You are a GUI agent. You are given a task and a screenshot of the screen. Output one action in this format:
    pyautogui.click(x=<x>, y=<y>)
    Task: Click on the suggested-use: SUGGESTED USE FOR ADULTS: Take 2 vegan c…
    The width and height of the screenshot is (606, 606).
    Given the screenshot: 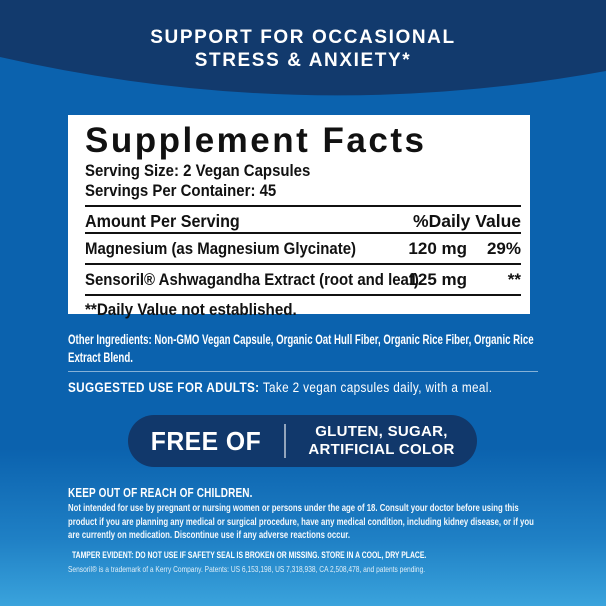 What is the action you would take?
    pyautogui.click(x=303, y=387)
    